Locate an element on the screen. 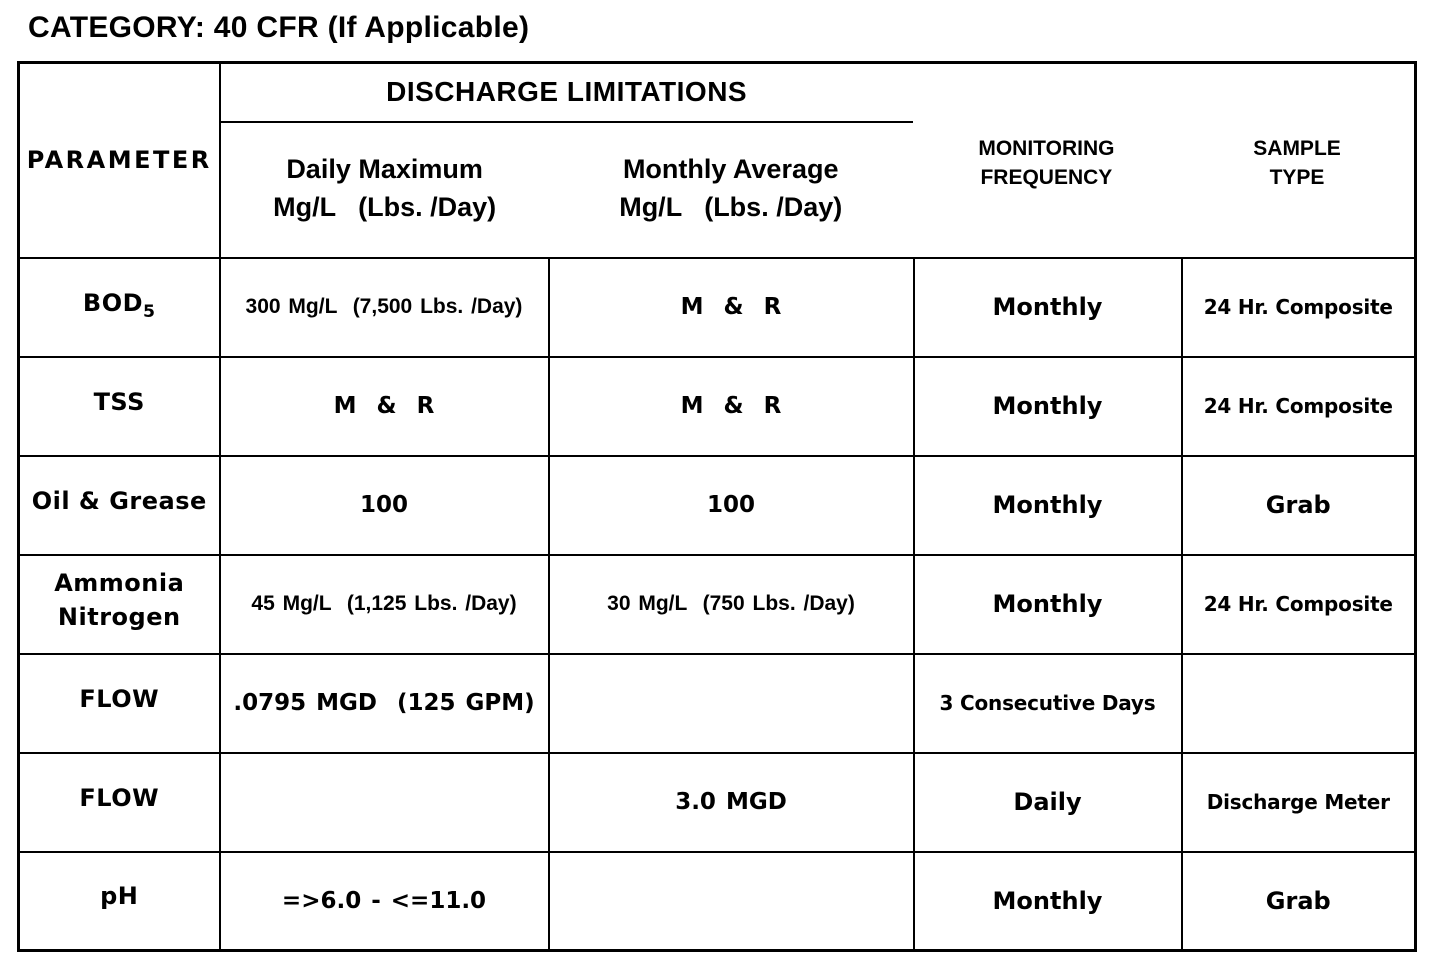 The width and height of the screenshot is (1440, 959). cell-parameter: Ammonia Nitrogen is located at coordinates (119, 604).